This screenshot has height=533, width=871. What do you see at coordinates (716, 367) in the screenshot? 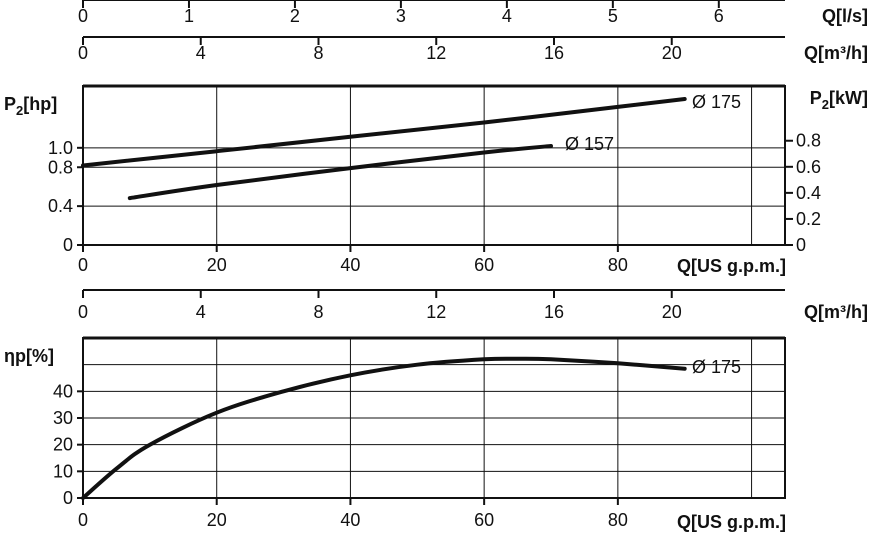
I see `eff-curve-label: Ø 175` at bounding box center [716, 367].